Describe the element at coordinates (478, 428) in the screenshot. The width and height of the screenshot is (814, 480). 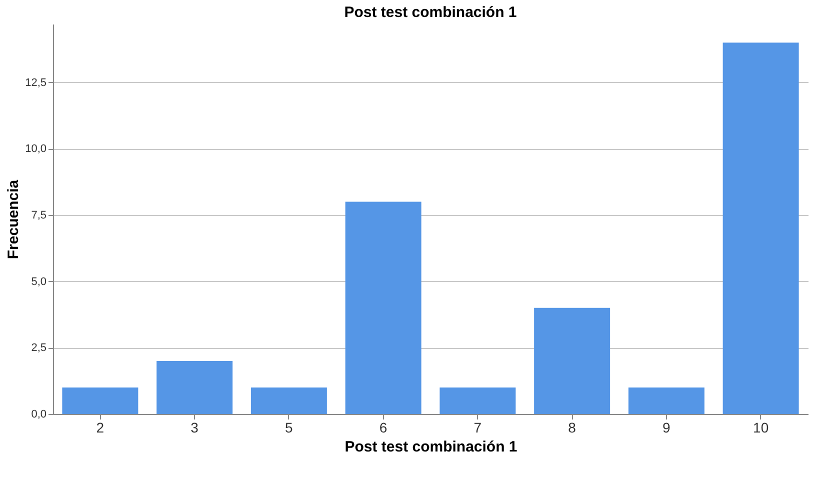
I see `x-tick-label: 7` at that location.